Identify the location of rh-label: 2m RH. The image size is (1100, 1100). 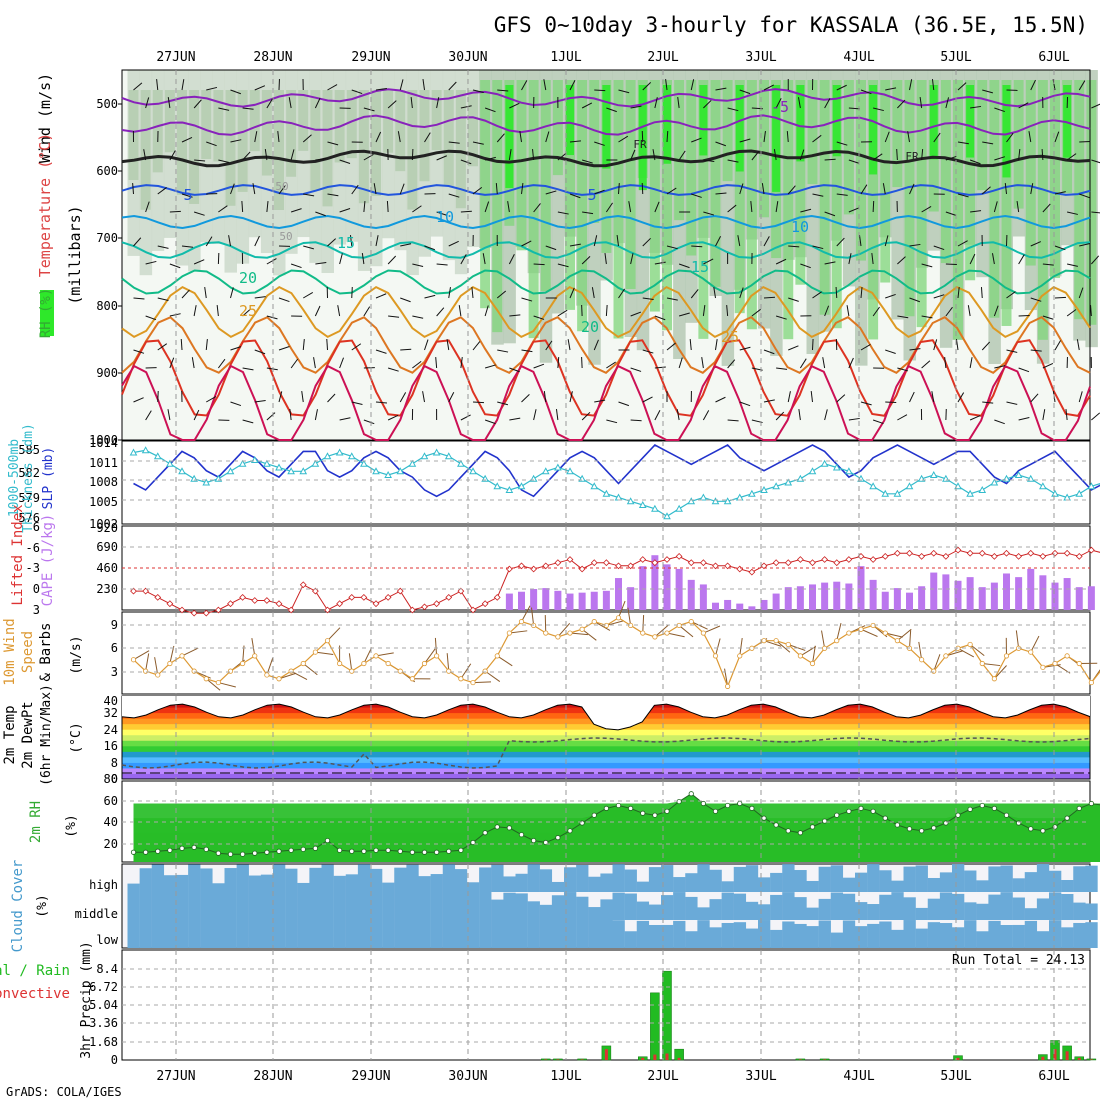
(36, 822).